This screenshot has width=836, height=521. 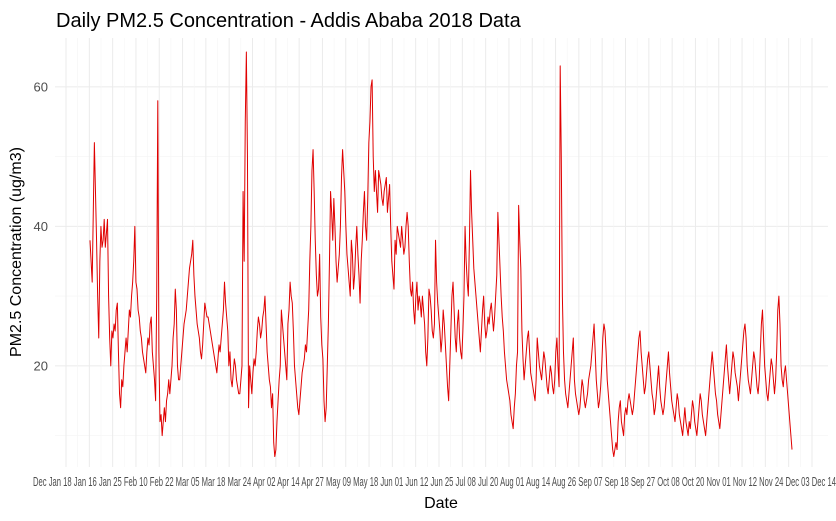 I want to click on x-axis-title: Date, so click(x=441, y=503).